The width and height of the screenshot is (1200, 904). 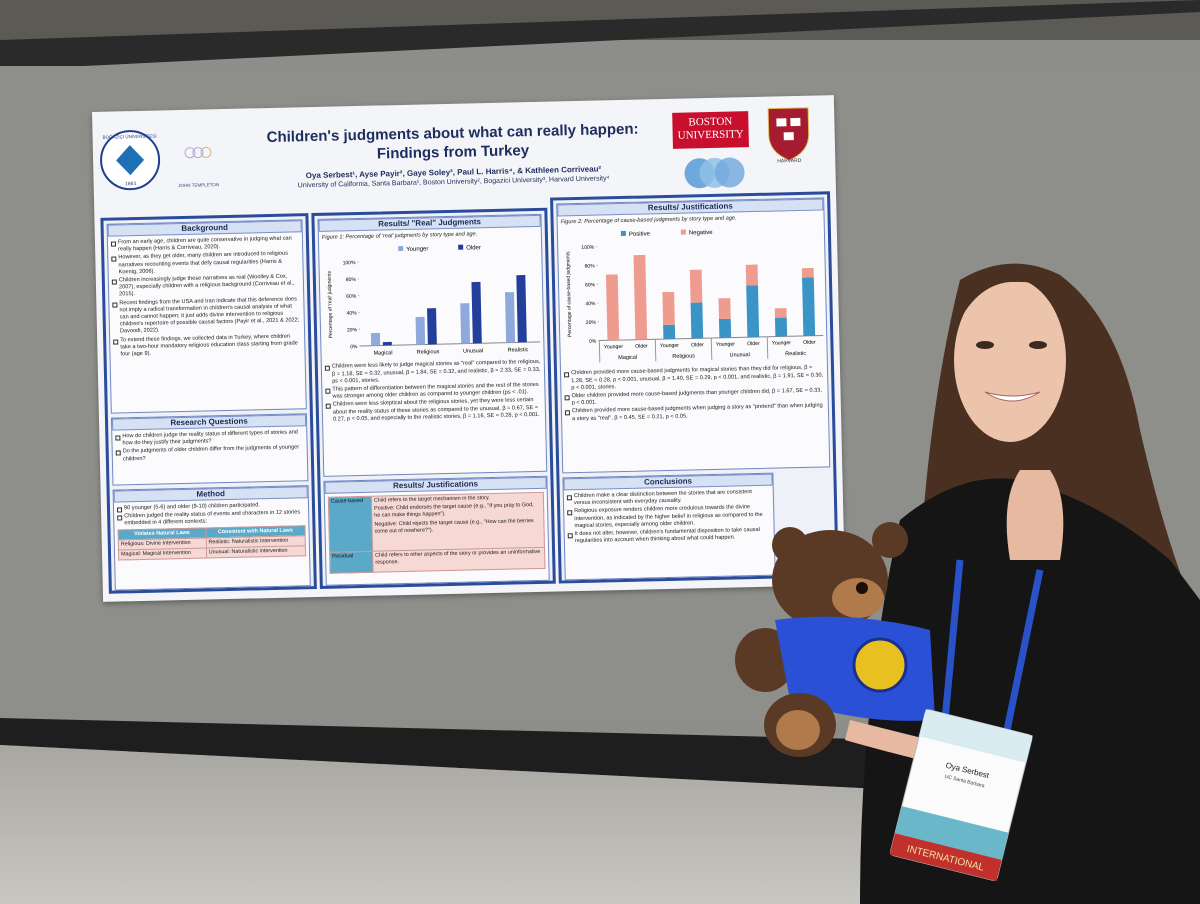 What do you see at coordinates (795, 354) in the screenshot?
I see `x-group-label: Realistic` at bounding box center [795, 354].